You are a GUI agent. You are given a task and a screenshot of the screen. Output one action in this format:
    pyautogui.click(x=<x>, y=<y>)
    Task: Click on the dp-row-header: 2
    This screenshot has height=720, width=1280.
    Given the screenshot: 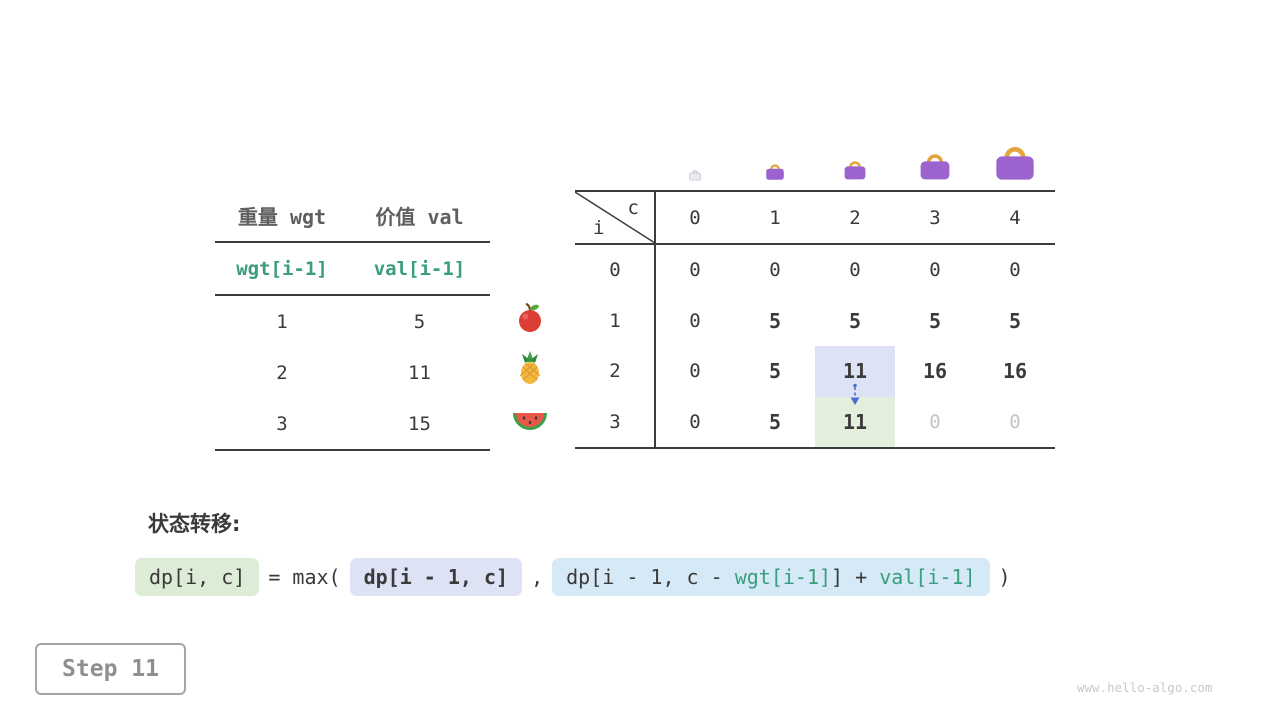 What is the action you would take?
    pyautogui.click(x=615, y=371)
    